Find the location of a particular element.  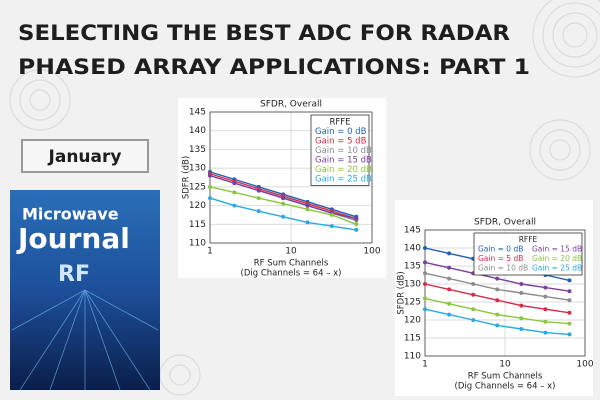

y-axis-label: SFDR (dB) is located at coordinates (402, 292).